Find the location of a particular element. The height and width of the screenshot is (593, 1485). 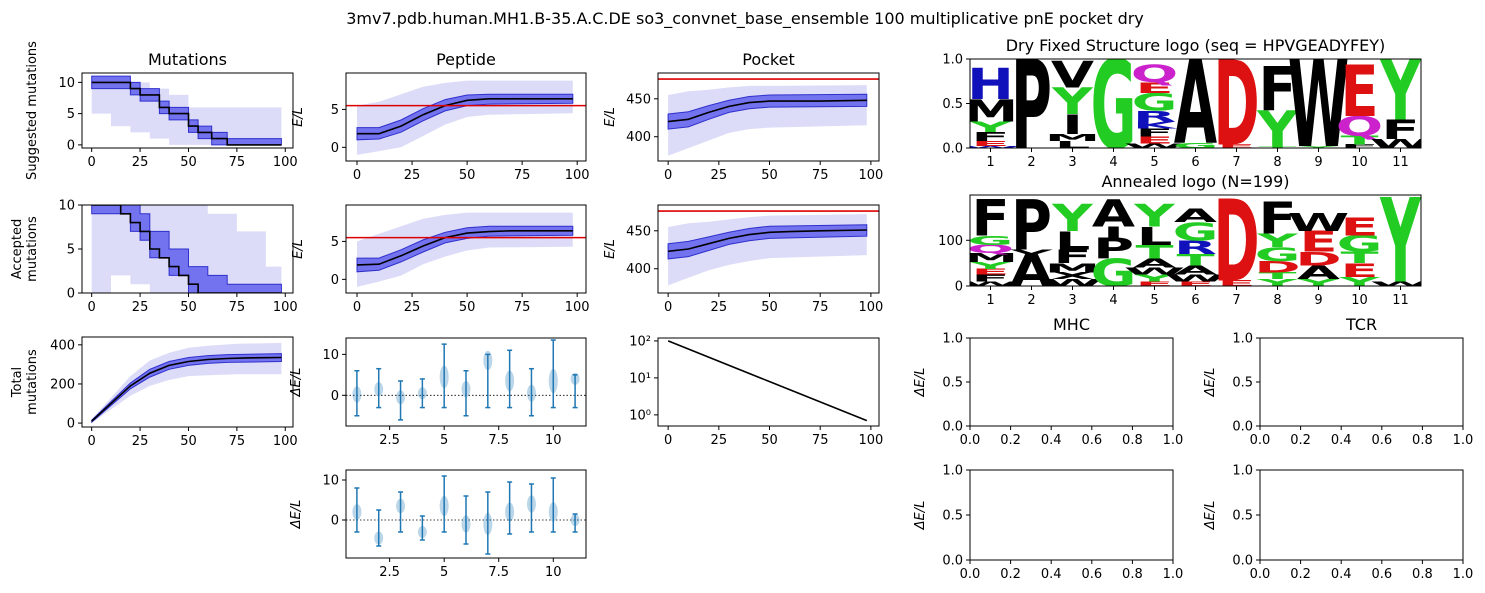

x-tick-label: 2.5 is located at coordinates (389, 440).